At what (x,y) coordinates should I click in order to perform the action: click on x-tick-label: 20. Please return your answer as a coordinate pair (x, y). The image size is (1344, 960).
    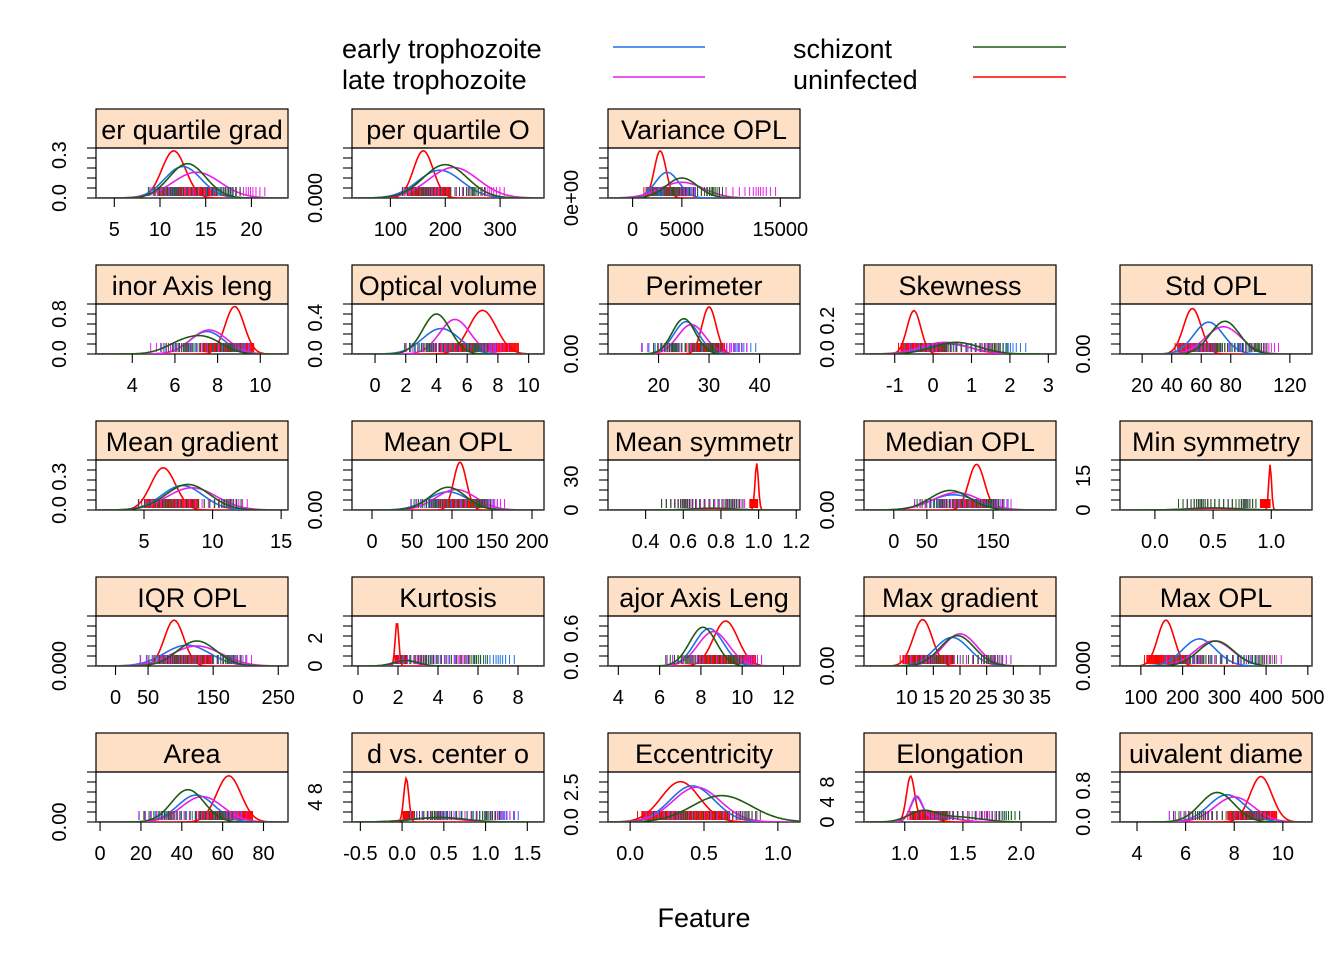
    Looking at the image, I should click on (141, 854).